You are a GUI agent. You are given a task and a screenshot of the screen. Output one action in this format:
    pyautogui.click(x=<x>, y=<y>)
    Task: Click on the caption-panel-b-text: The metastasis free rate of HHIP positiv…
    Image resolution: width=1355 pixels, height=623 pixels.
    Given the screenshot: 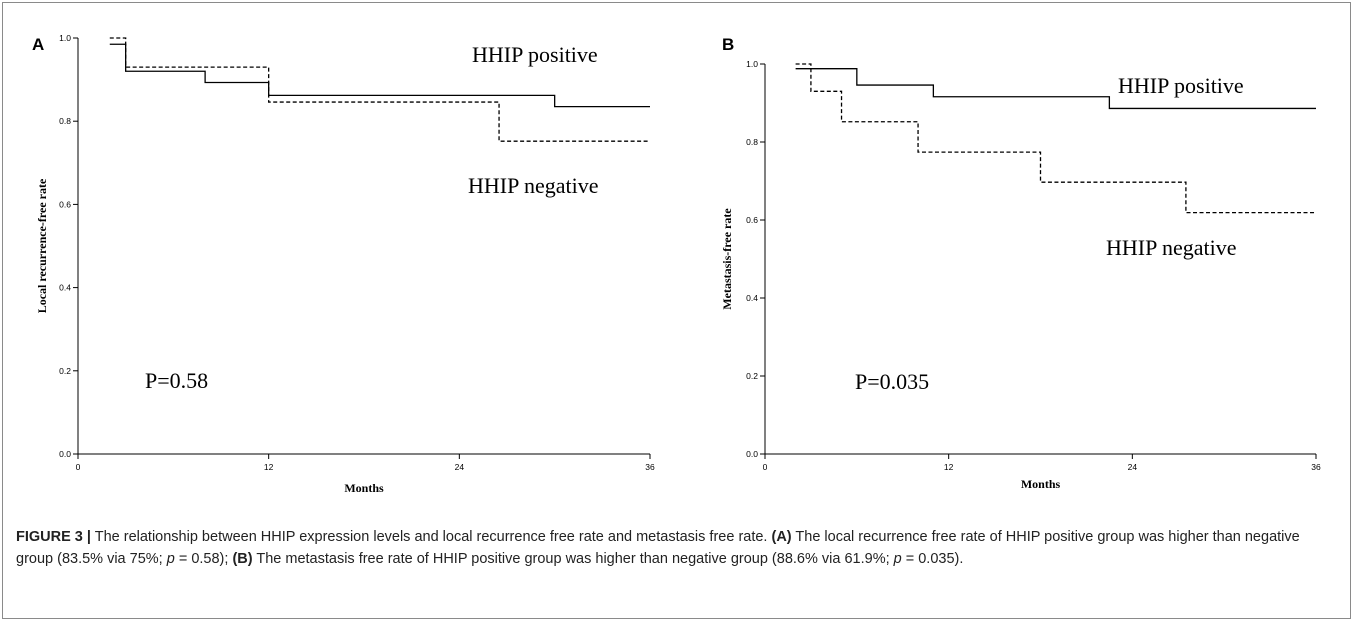 What is the action you would take?
    pyautogui.click(x=573, y=559)
    